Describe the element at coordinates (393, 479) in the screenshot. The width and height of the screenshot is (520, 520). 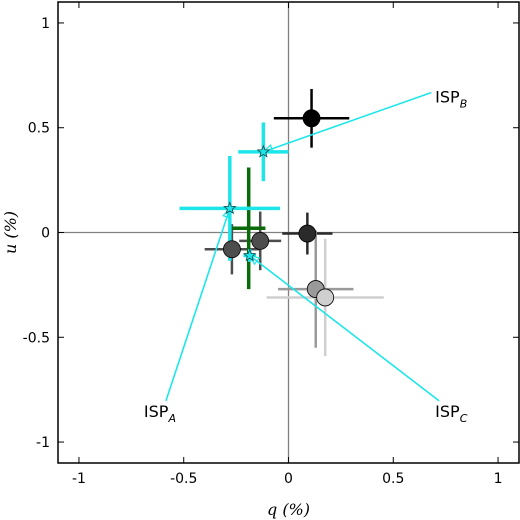
I see `x-tick-label: 0.5` at that location.